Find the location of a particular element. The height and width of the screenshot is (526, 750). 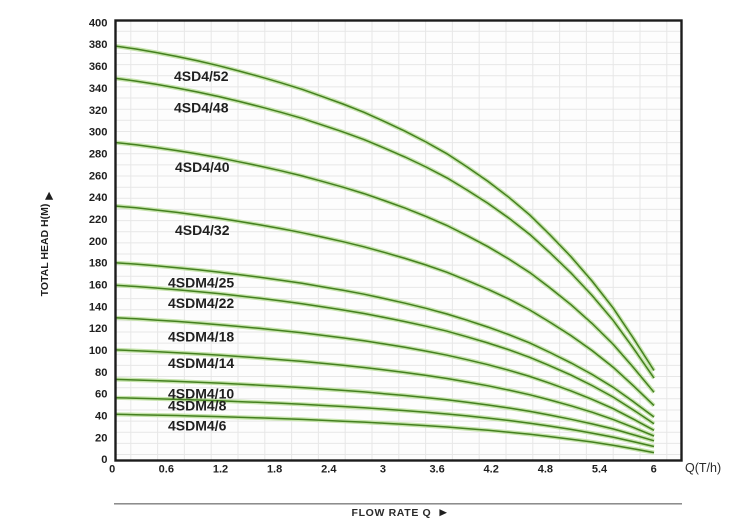

svg-text: 1.2 is located at coordinates (220, 469).